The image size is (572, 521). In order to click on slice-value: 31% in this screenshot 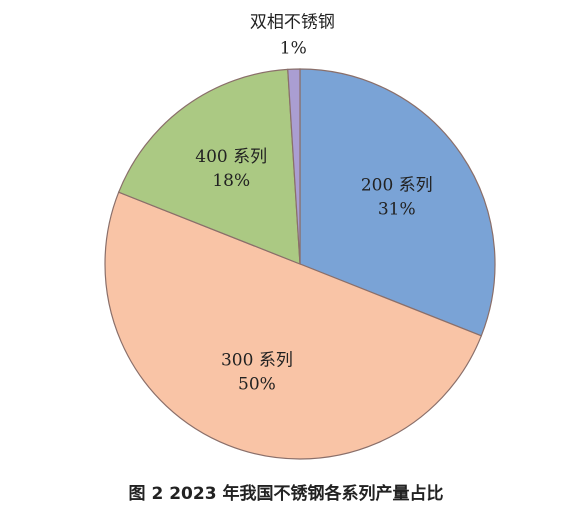, I will do `click(397, 210)`.